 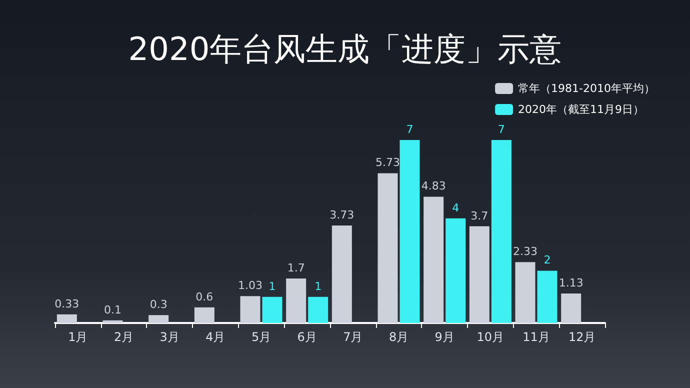 I want to click on x-tick-label: 7月, so click(x=353, y=337).